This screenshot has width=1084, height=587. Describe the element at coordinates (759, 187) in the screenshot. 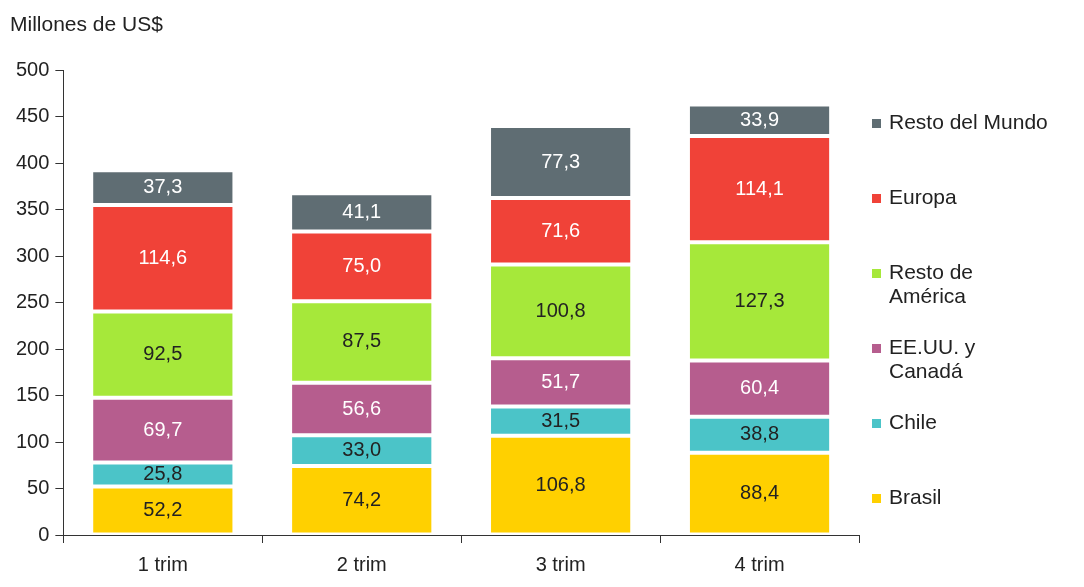

I see `data-label: 114,1` at that location.